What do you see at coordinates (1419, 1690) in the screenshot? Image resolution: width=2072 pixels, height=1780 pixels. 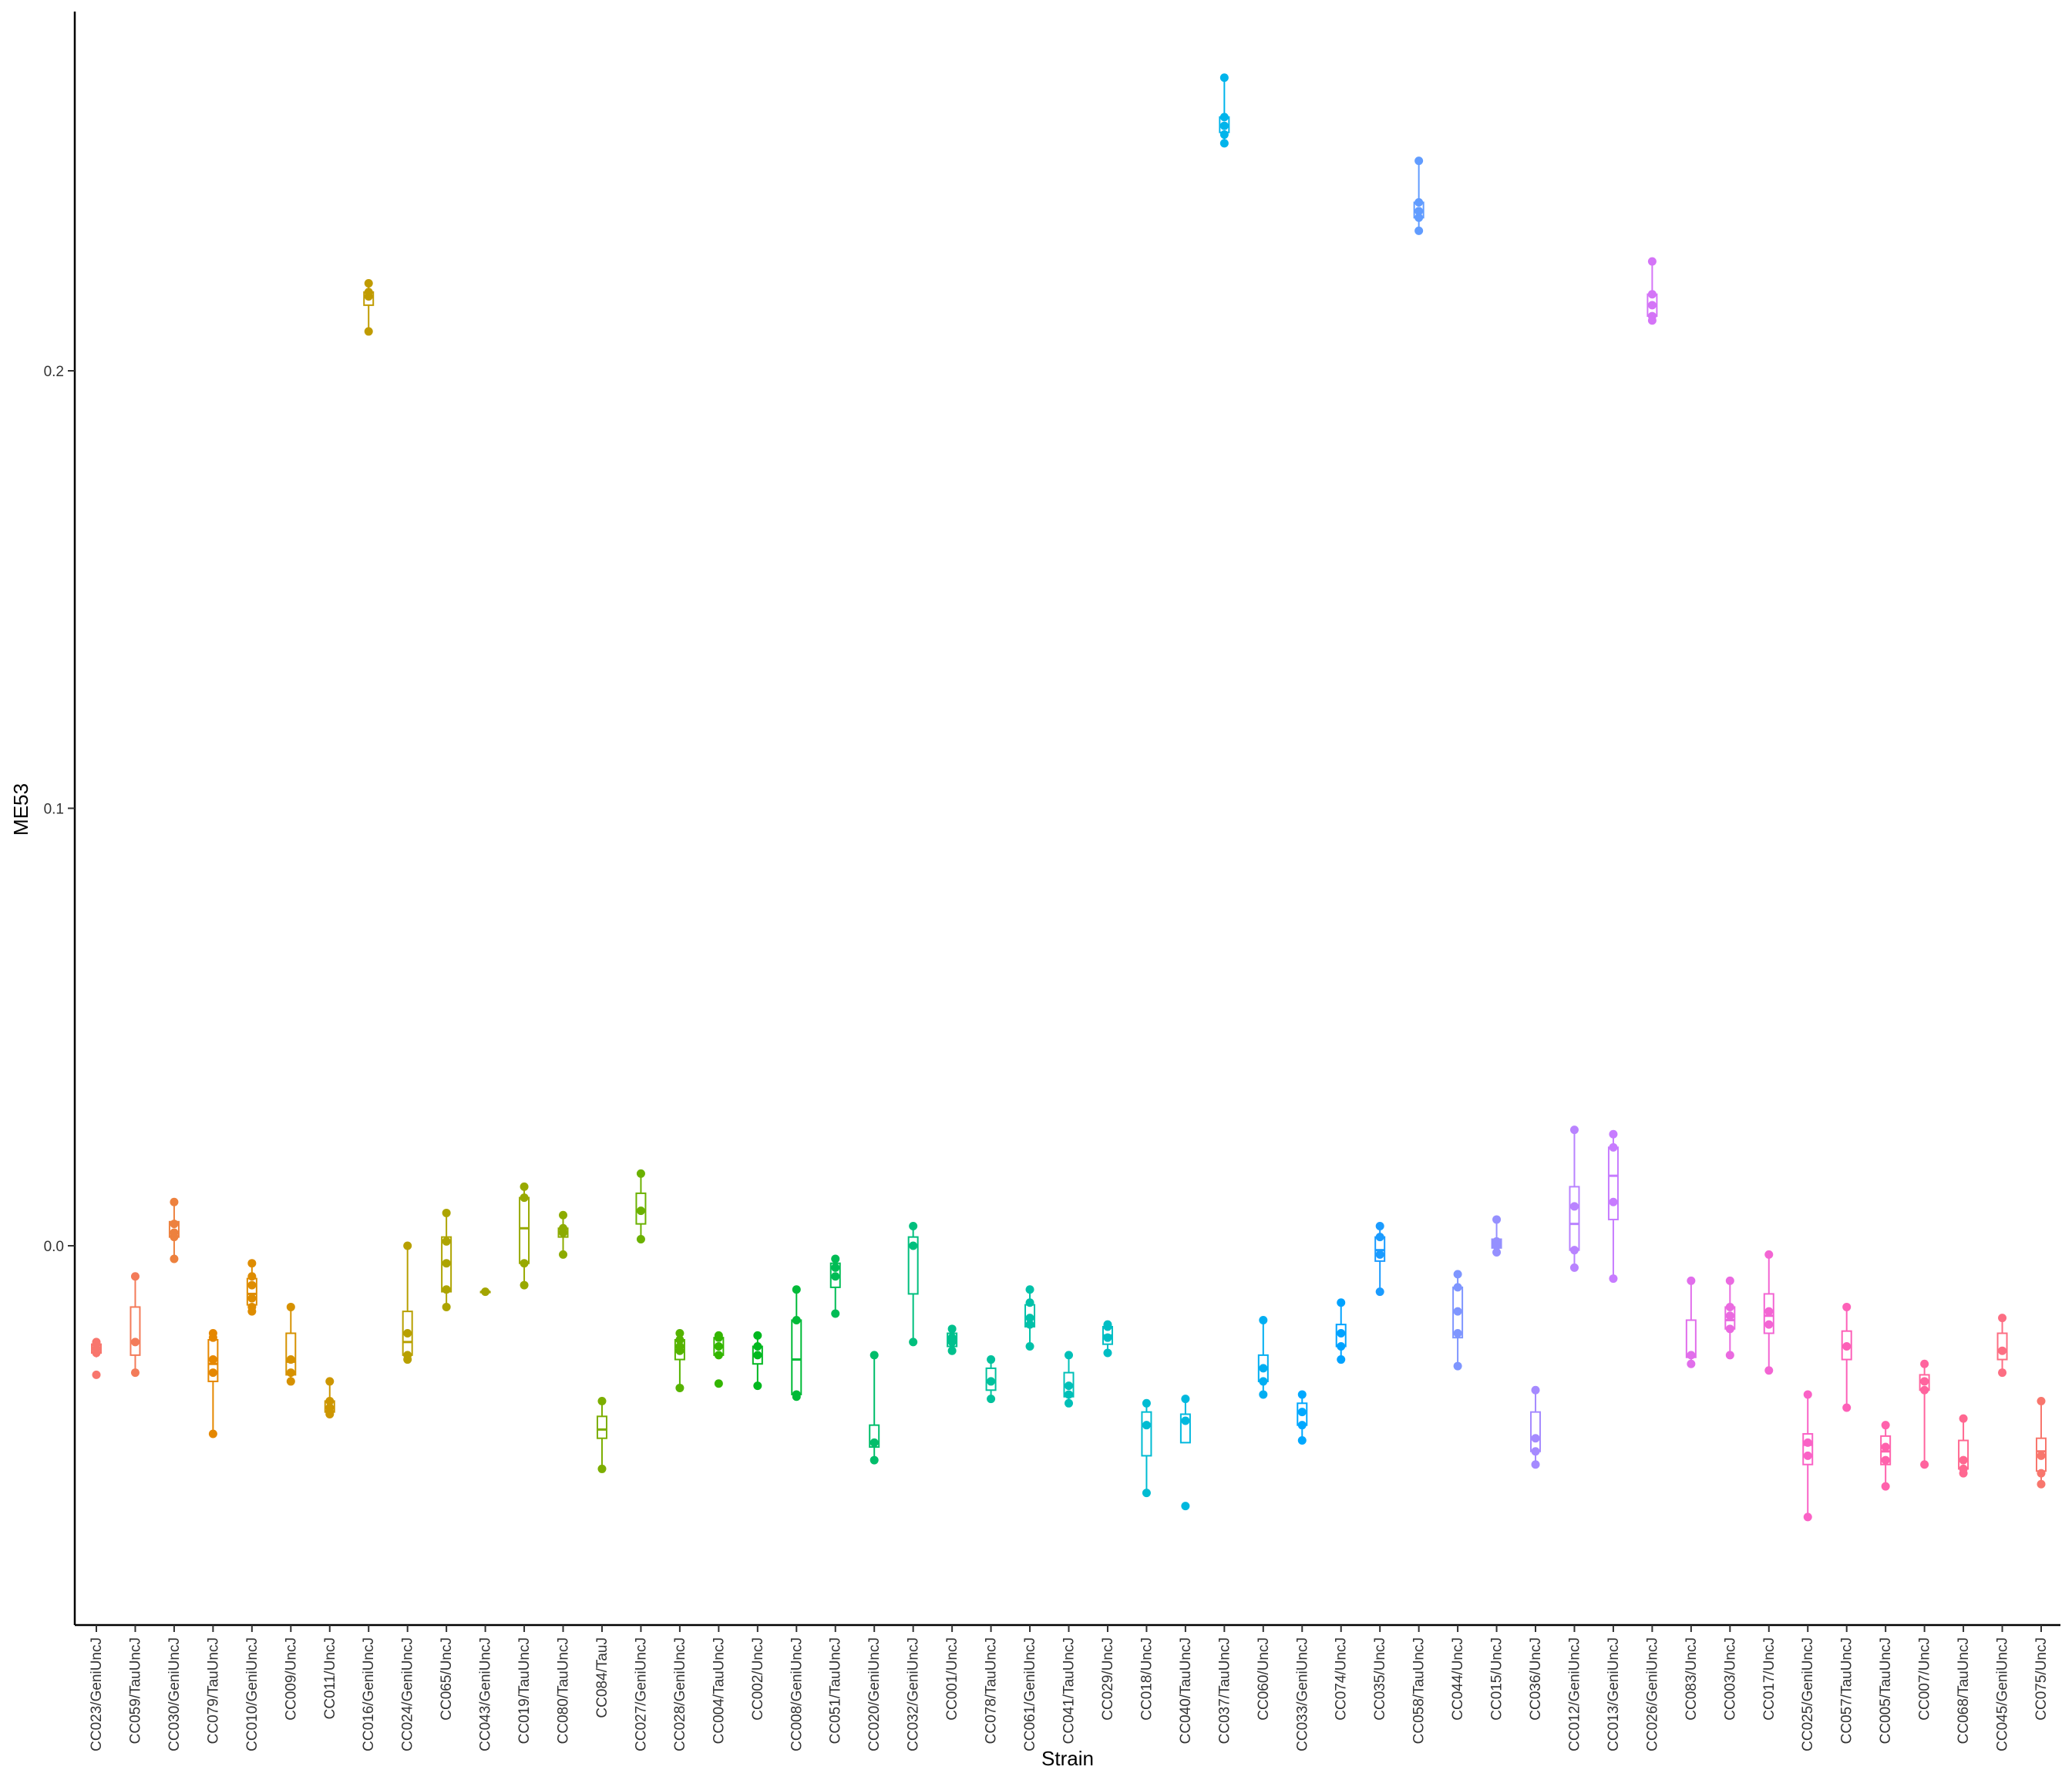 I see `x-tick-label: CC058/TauUncJ` at bounding box center [1419, 1690].